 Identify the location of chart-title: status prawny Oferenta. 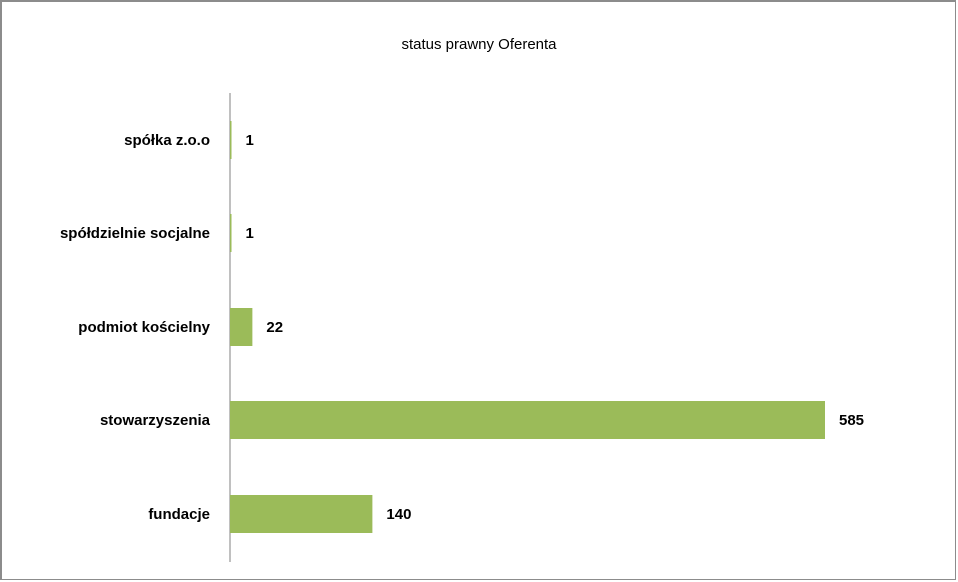
(479, 44).